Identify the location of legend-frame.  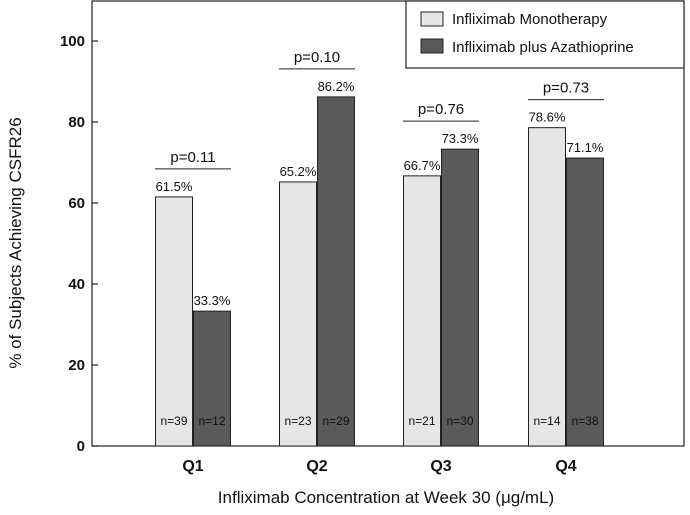
(545, 34).